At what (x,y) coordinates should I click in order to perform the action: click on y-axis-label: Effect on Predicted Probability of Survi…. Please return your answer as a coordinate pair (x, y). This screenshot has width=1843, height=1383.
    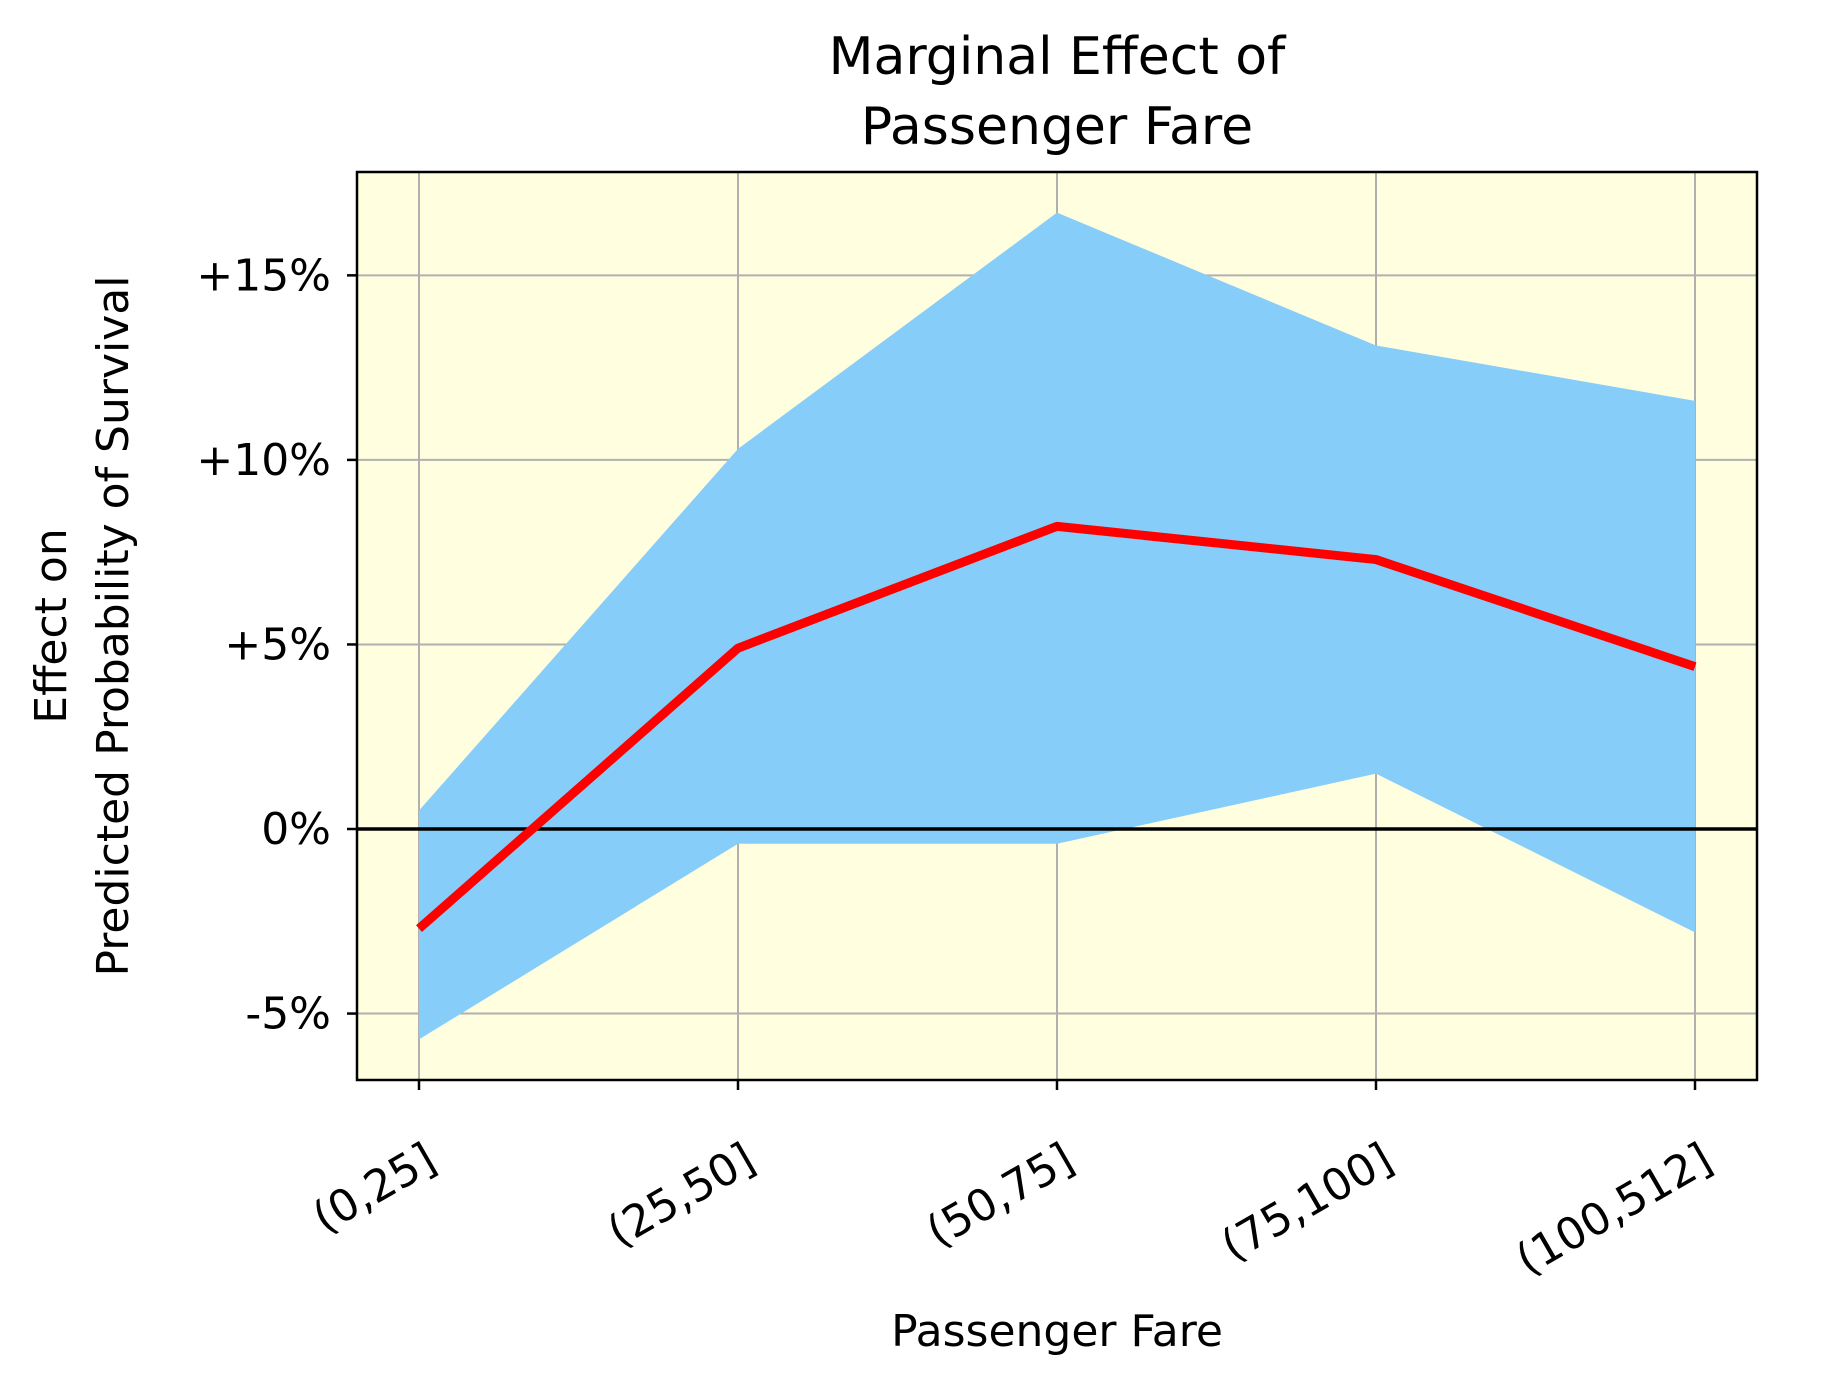
    Looking at the image, I should click on (82, 626).